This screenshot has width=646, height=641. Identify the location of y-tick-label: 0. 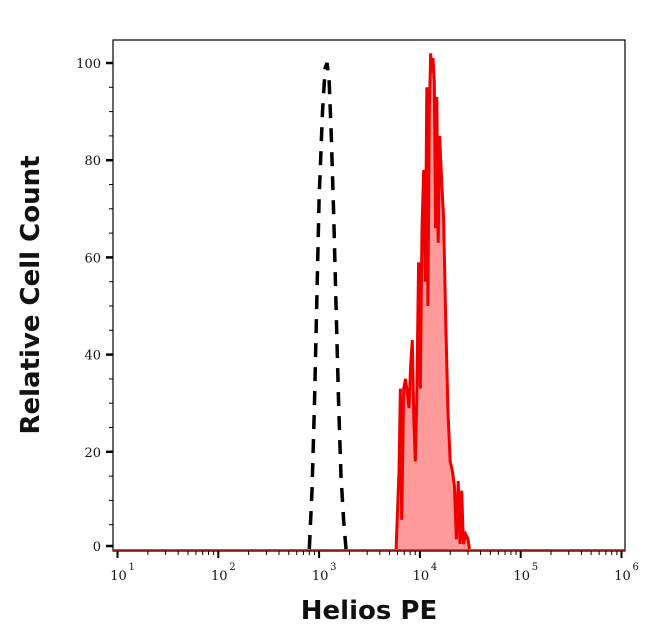
(97, 547).